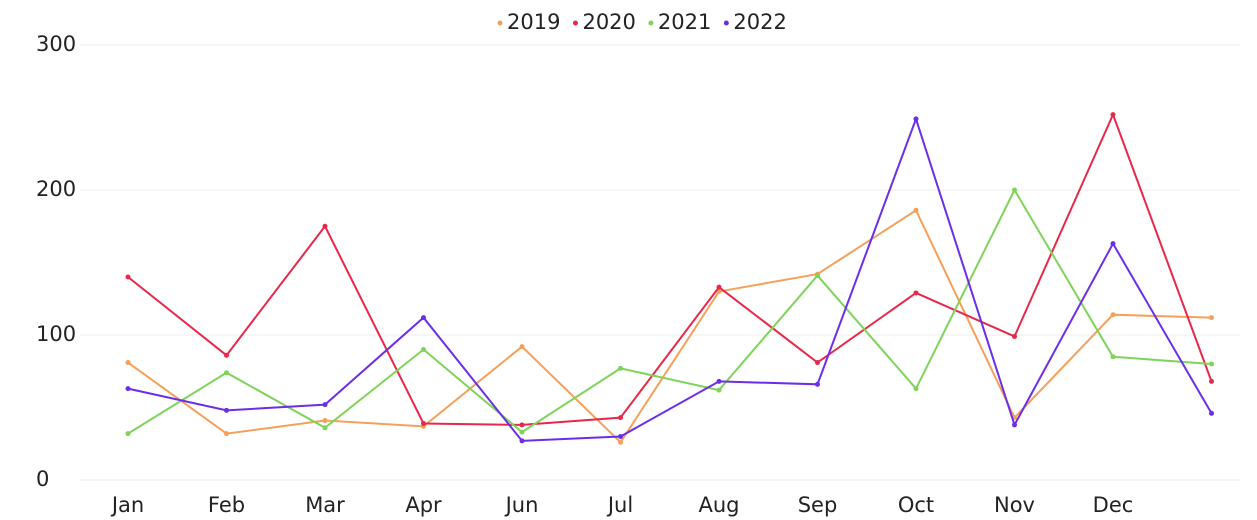  I want to click on x-tick-label: Aug, so click(718, 505).